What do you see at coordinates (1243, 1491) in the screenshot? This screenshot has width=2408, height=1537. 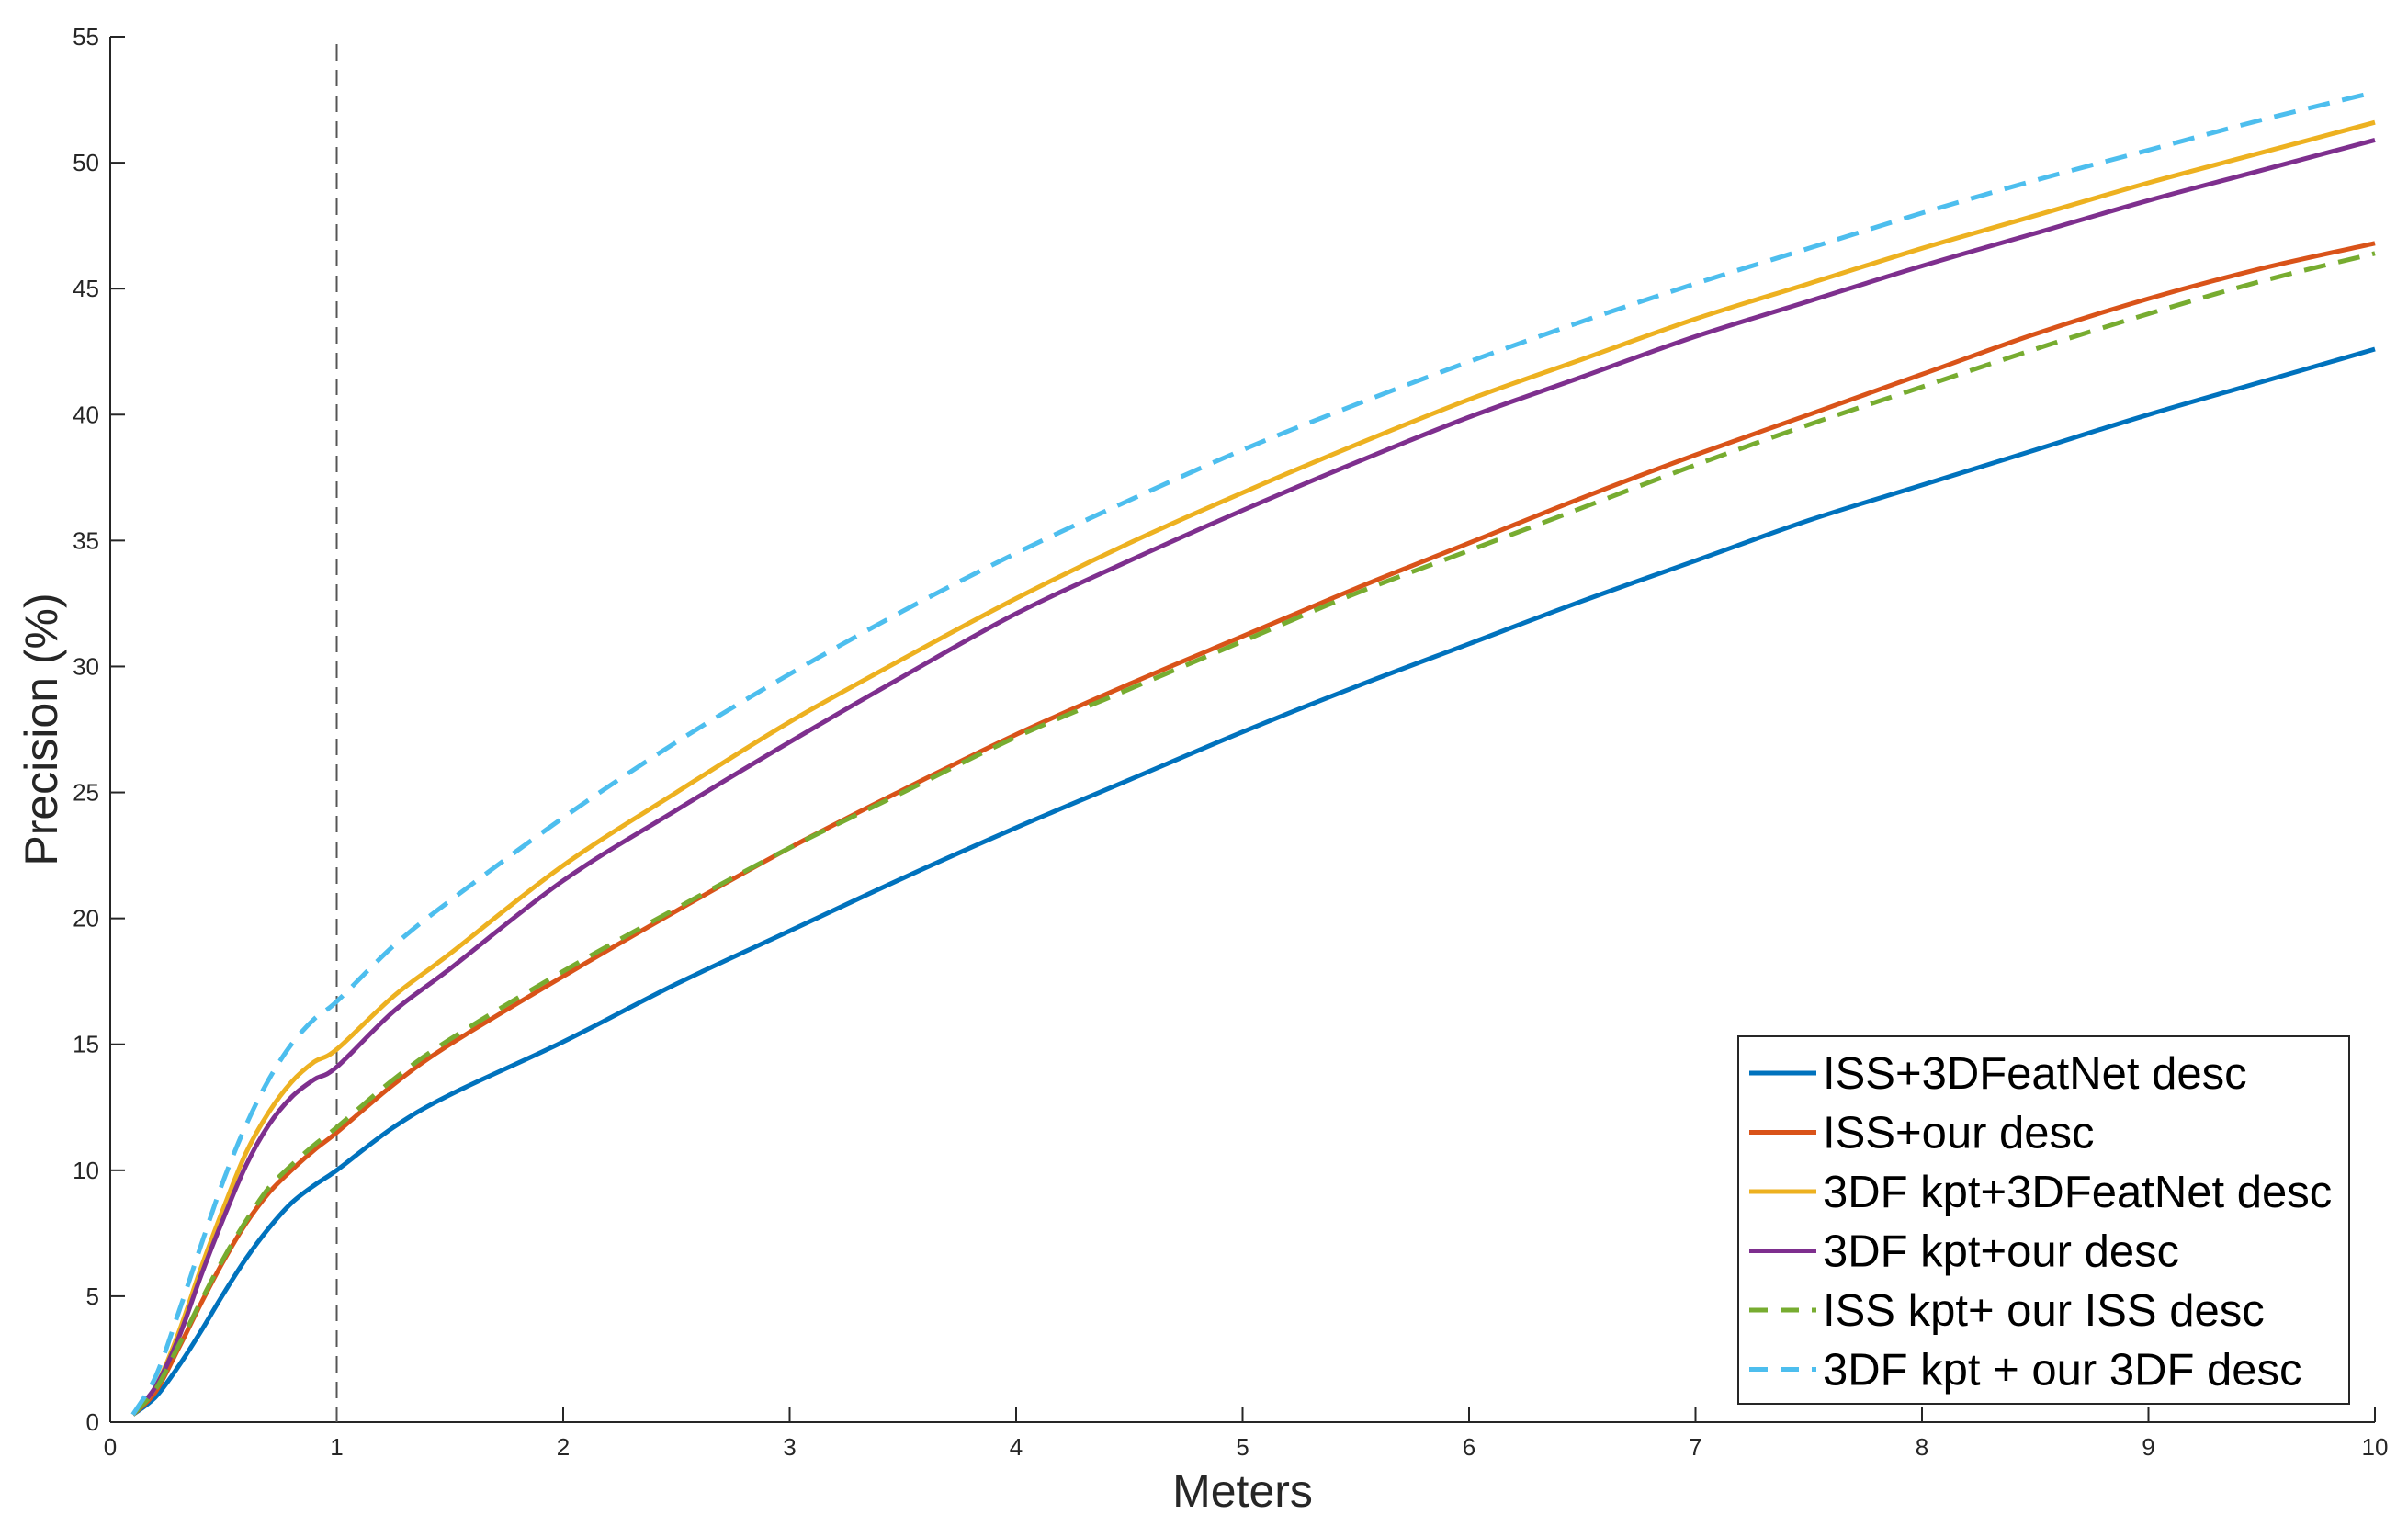 I see `x-axis-title: Meters` at bounding box center [1243, 1491].